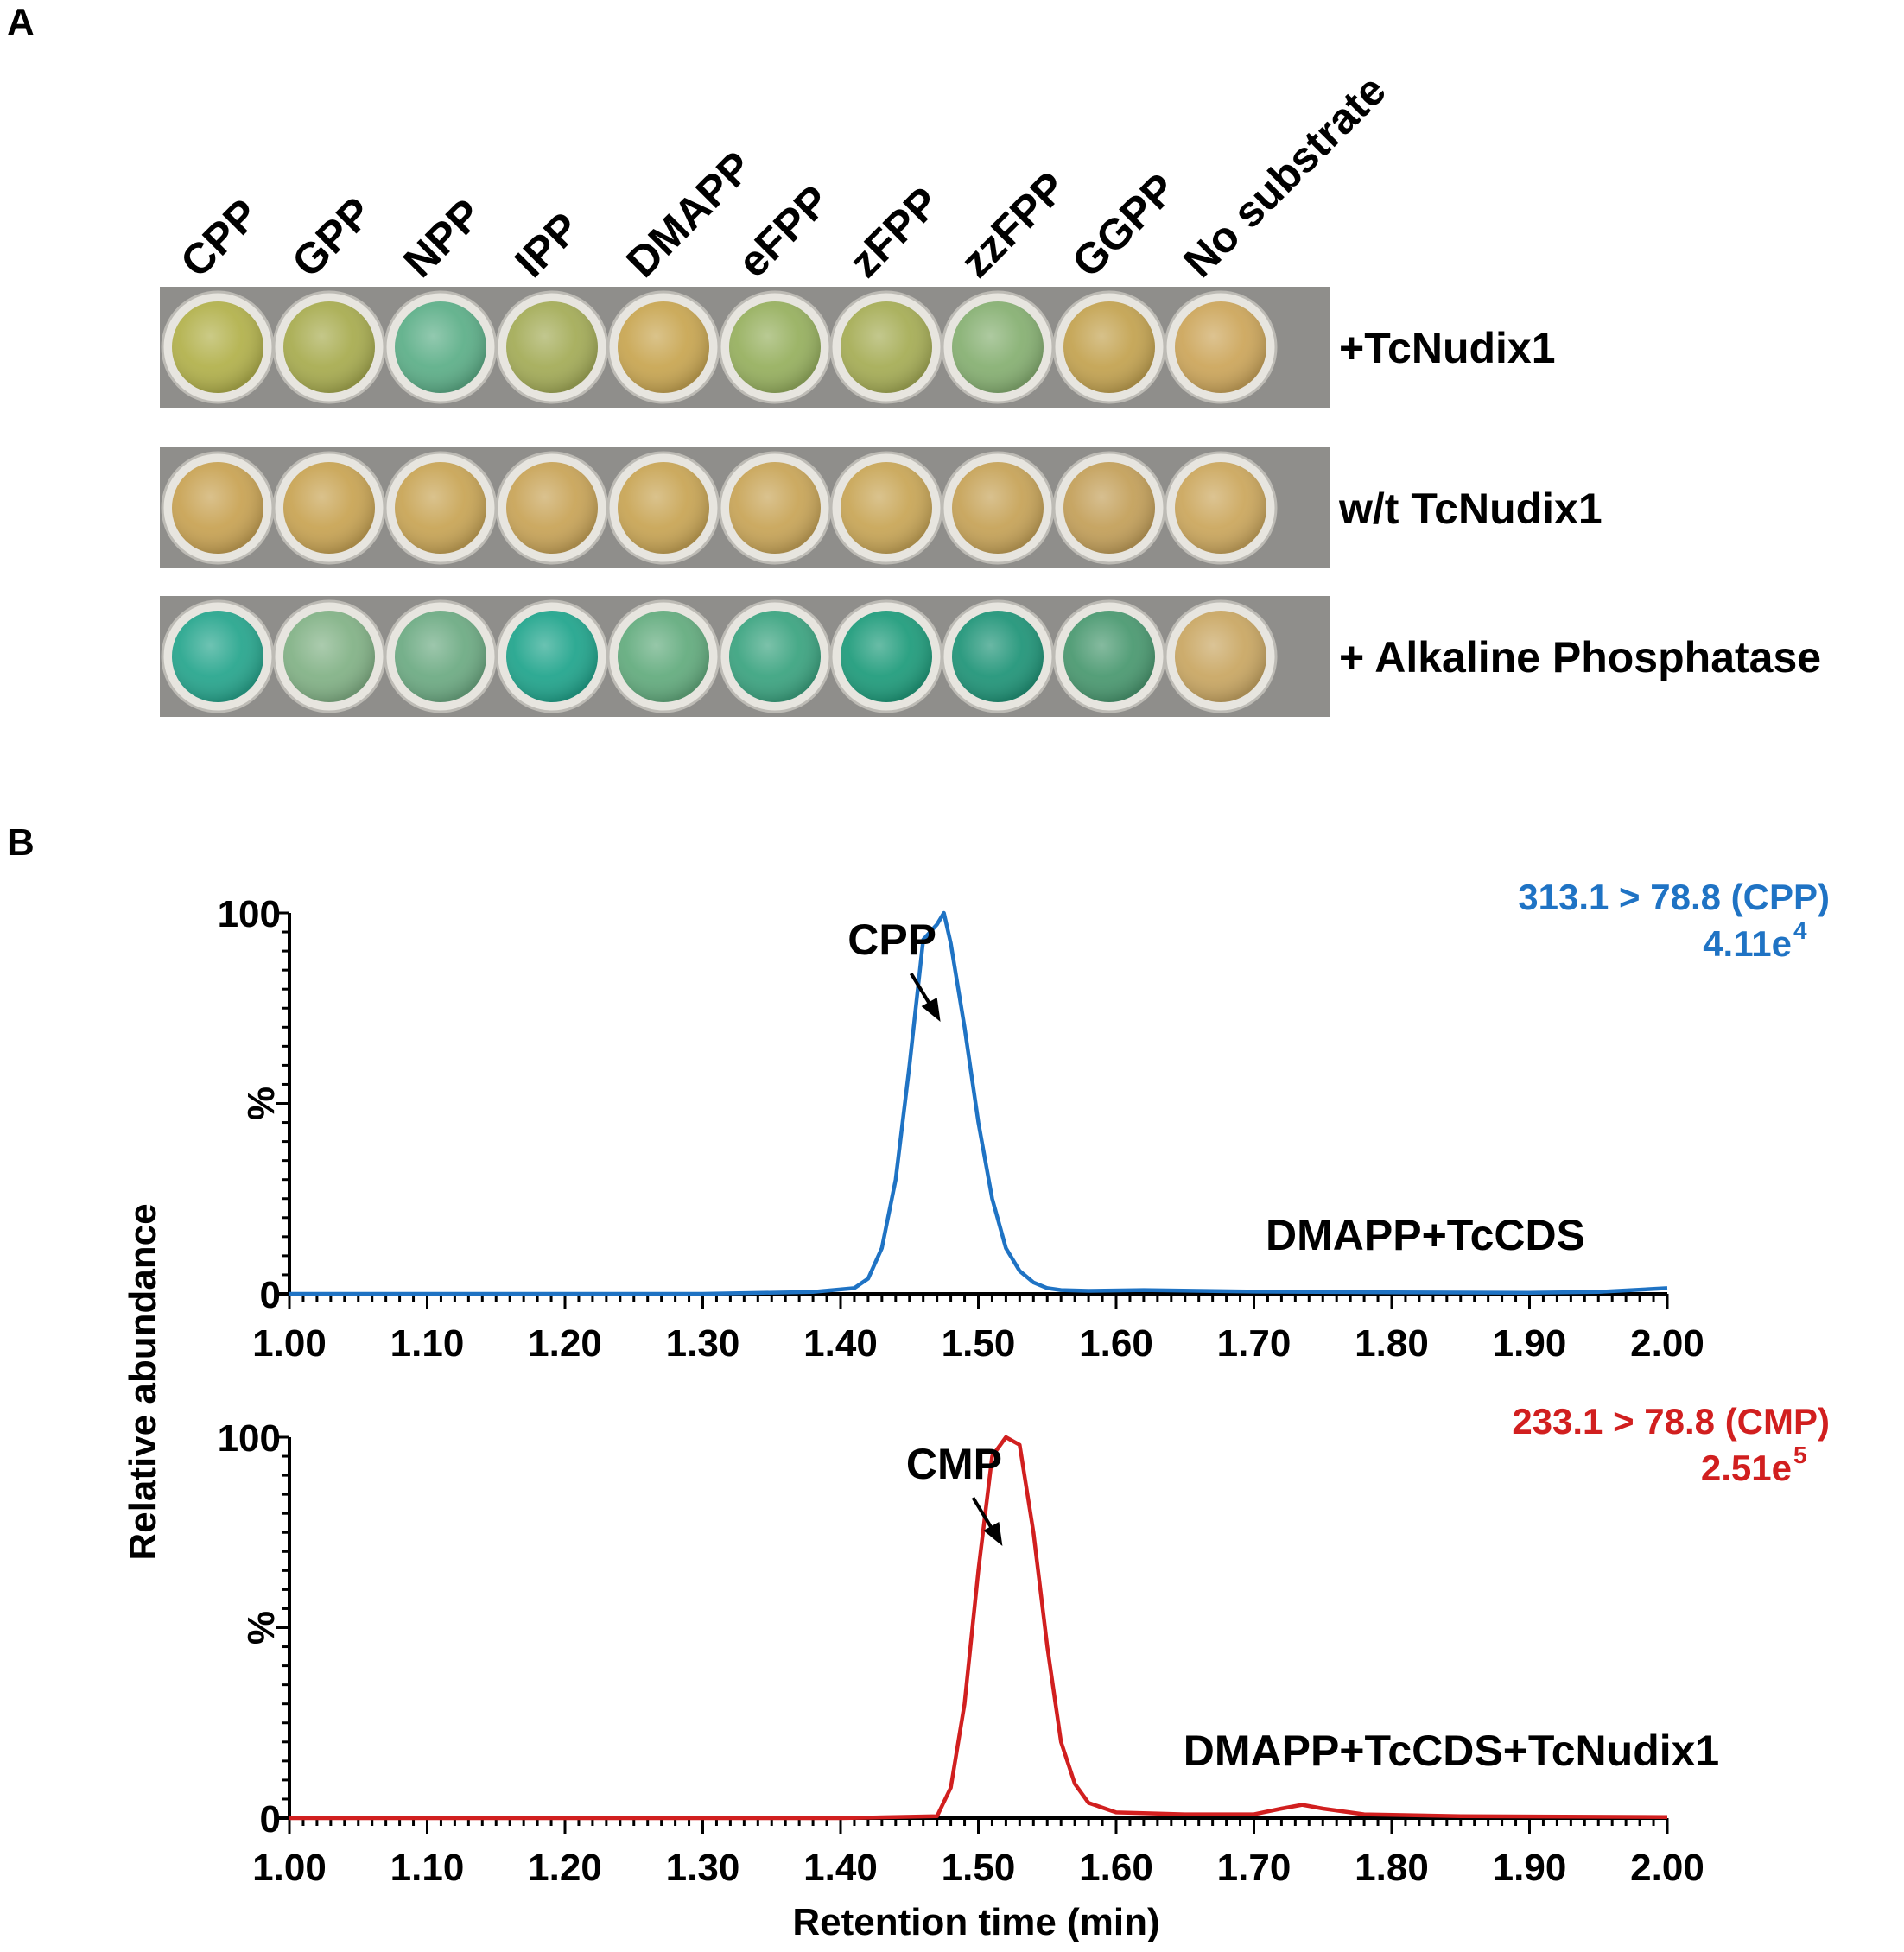 The height and width of the screenshot is (1952, 1904). What do you see at coordinates (21, 22) in the screenshot?
I see `panel-a-label: A` at bounding box center [21, 22].